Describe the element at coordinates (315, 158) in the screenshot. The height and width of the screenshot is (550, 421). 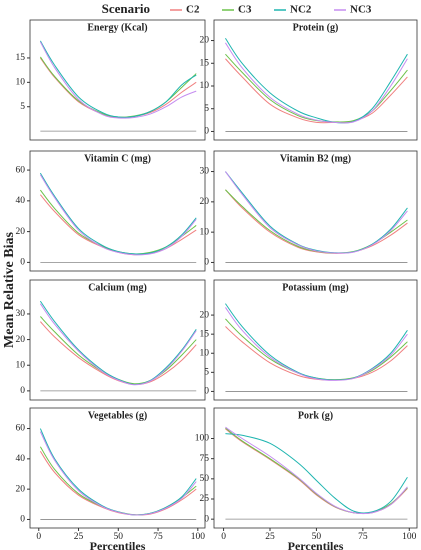
I see `panel-title: Vitamin B2 (mg)` at that location.